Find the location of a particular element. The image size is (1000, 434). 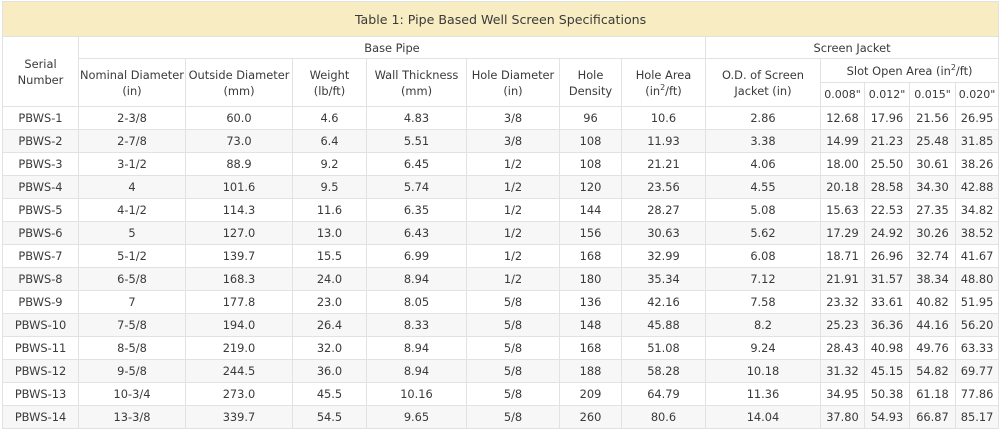

cell-hole-area: 11.93 is located at coordinates (663, 141).